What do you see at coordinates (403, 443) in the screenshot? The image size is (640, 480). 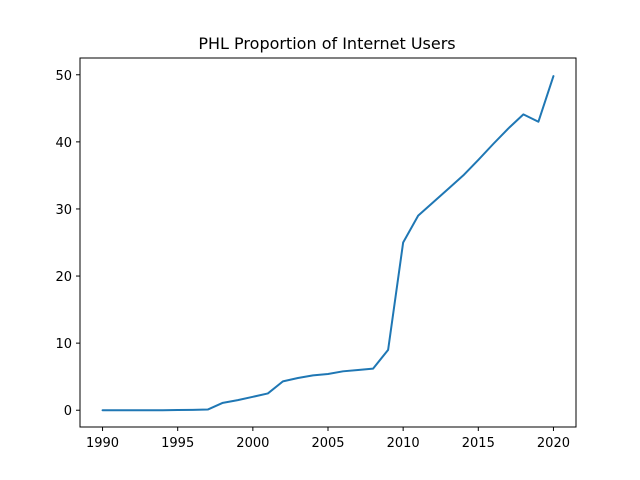 I see `x-tick-label: 2010` at bounding box center [403, 443].